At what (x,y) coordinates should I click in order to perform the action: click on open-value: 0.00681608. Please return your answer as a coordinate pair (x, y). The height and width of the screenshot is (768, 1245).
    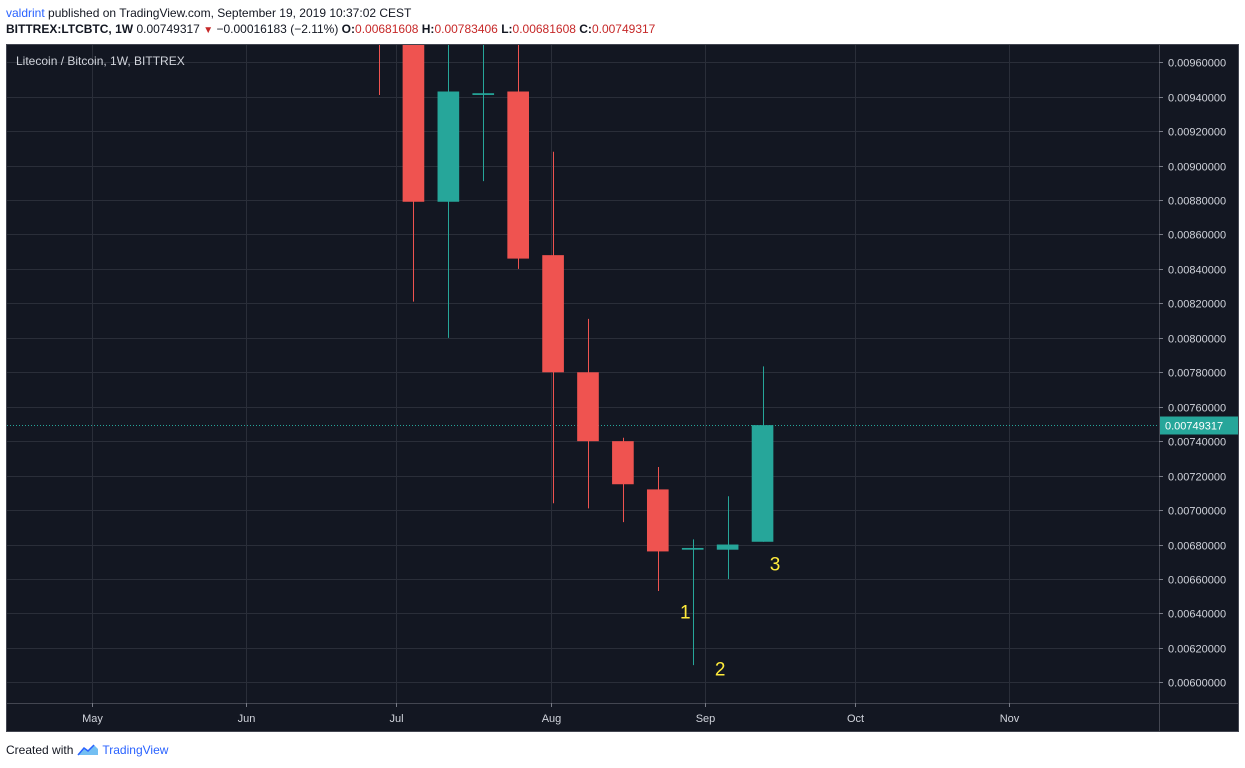
    Looking at the image, I should click on (387, 29).